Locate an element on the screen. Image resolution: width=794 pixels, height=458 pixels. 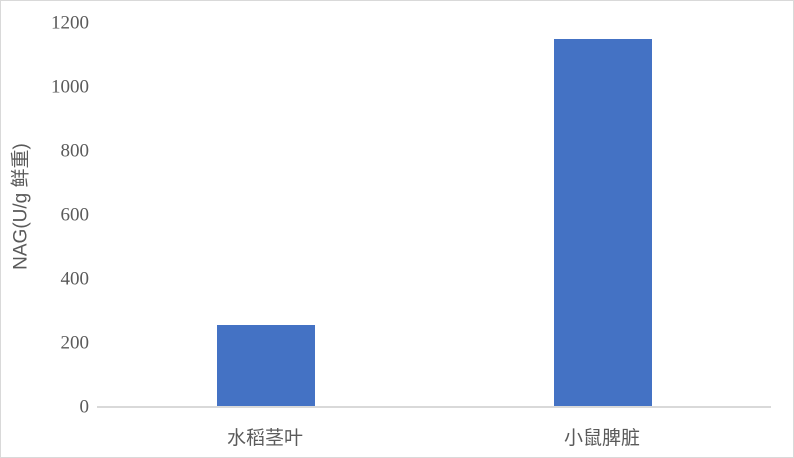
y-tick-1000: 1000 is located at coordinates (70, 87).